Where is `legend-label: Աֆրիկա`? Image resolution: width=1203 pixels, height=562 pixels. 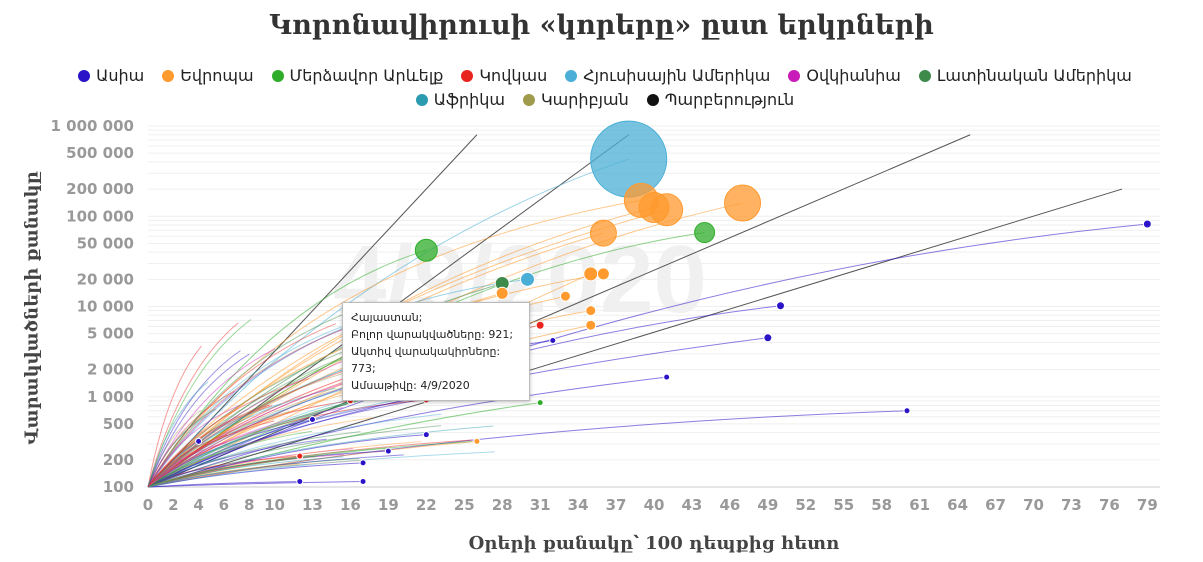 legend-label: Աֆրիկա is located at coordinates (469, 99).